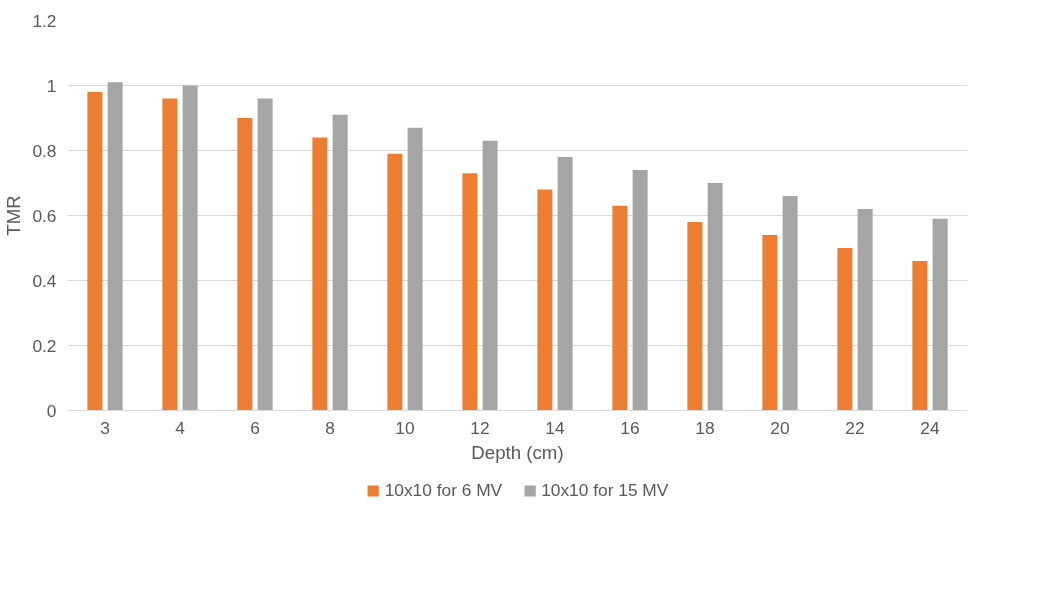  What do you see at coordinates (44, 345) in the screenshot?
I see `y-tick-label: 0.2` at bounding box center [44, 345].